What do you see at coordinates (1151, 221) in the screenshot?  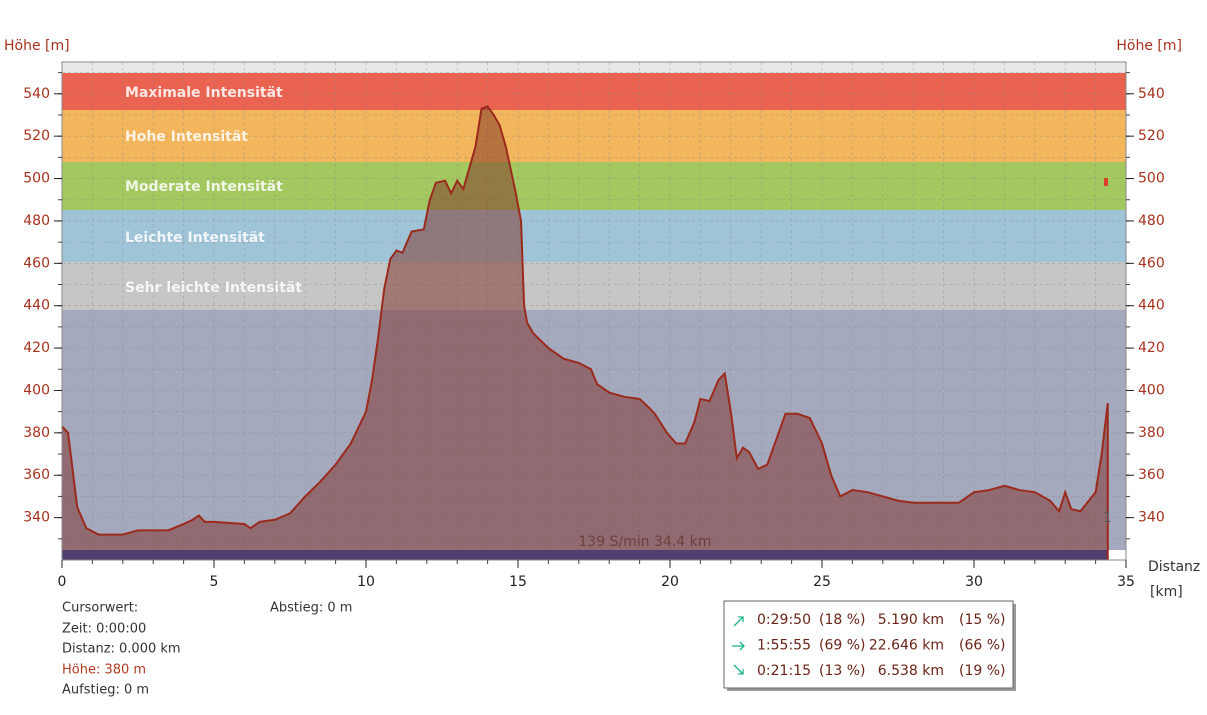 I see `y2-tick-label: 480` at bounding box center [1151, 221].